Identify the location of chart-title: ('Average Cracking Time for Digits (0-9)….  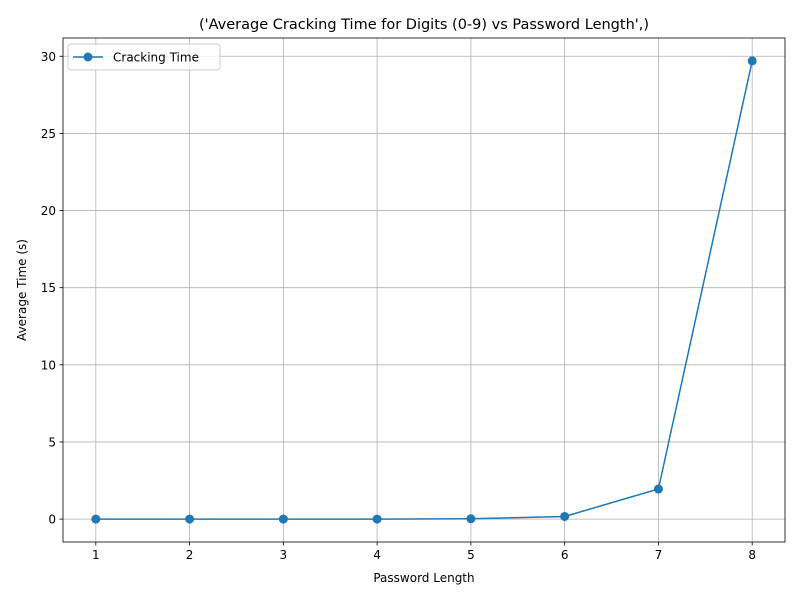
(424, 25).